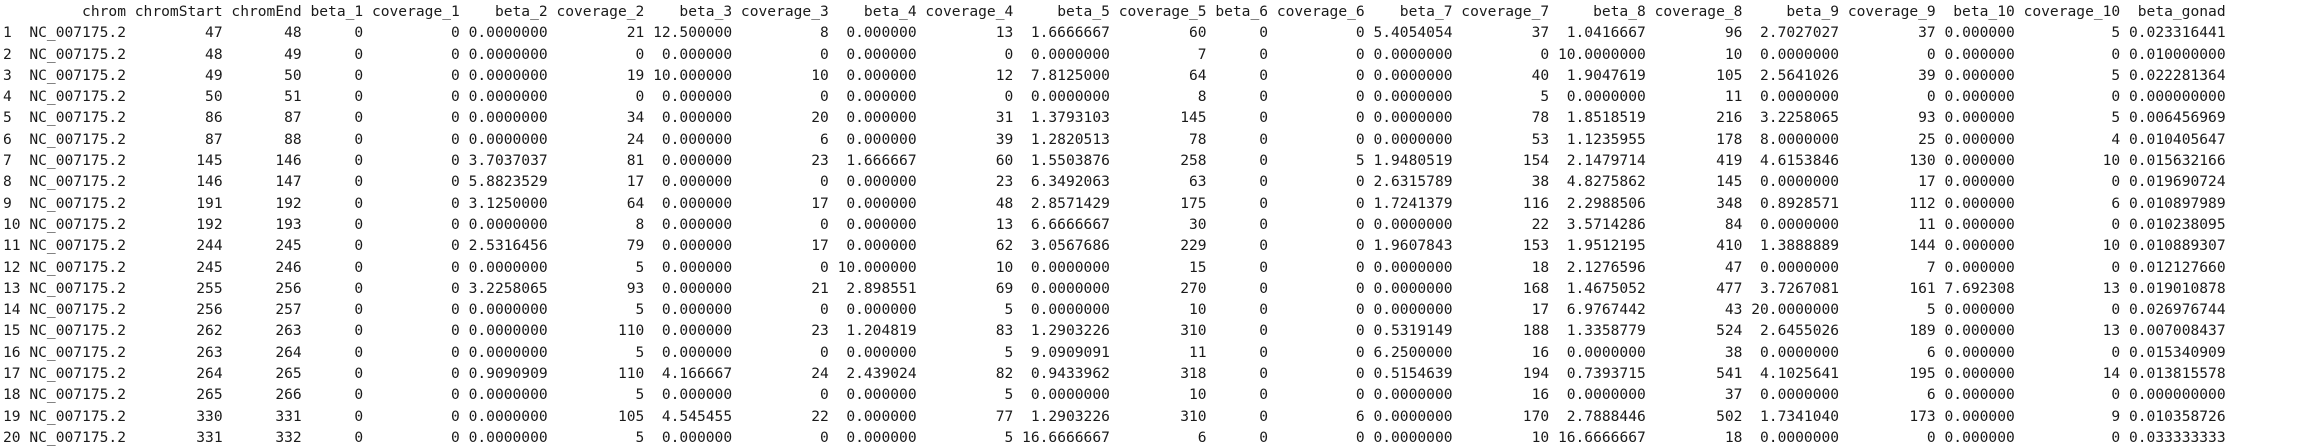 This screenshot has height=448, width=2307. What do you see at coordinates (824, 33) in the screenshot?
I see `cell-coverage-3: 8` at bounding box center [824, 33].